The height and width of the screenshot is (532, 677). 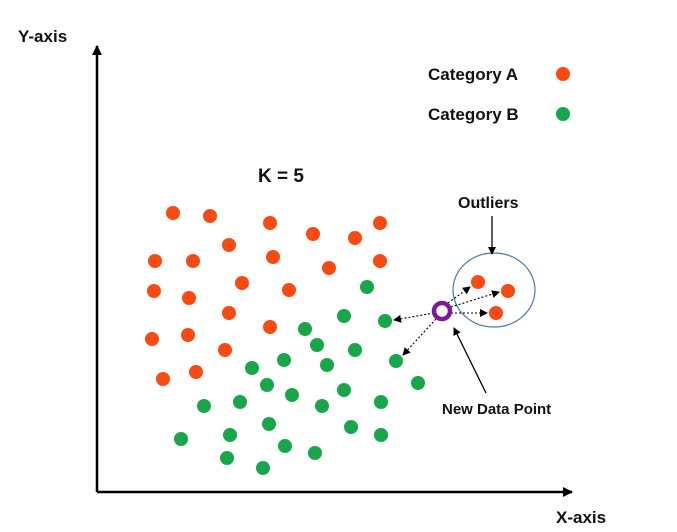 I want to click on legend-label-category-a: Category A, so click(x=473, y=74).